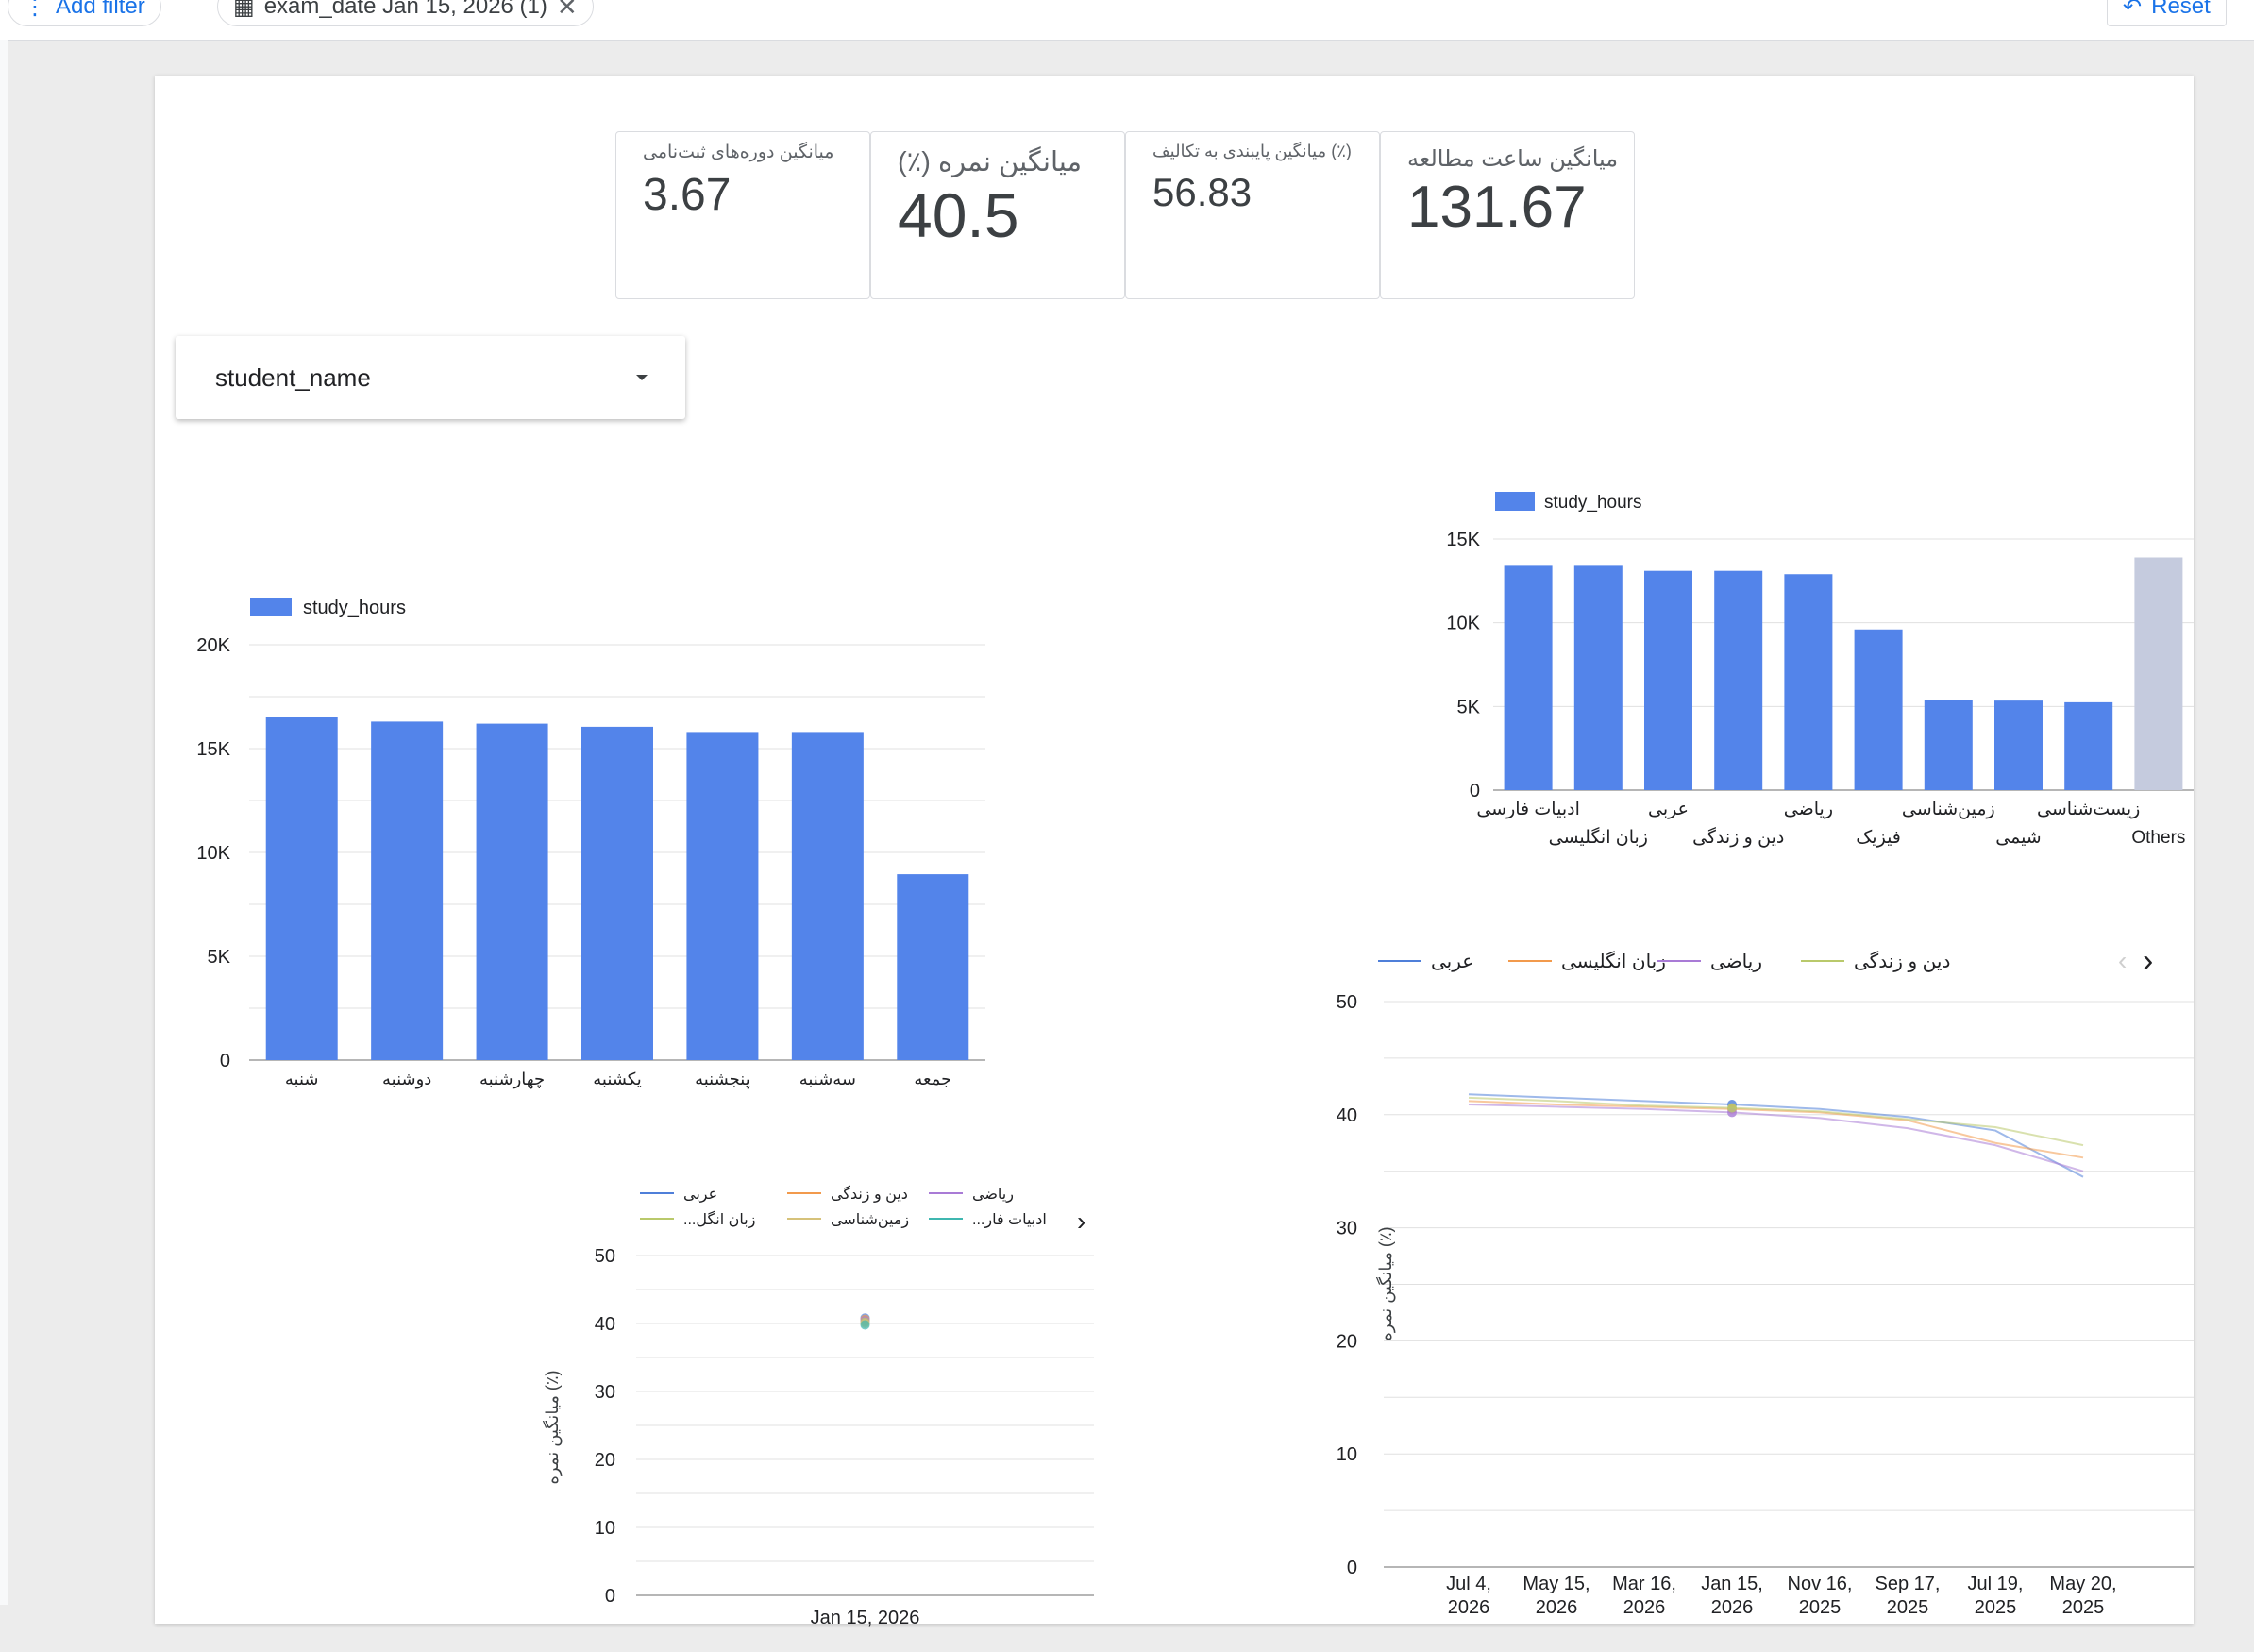 The width and height of the screenshot is (2254, 1652). I want to click on legend-label: زبان انگلیسی, so click(1613, 961).